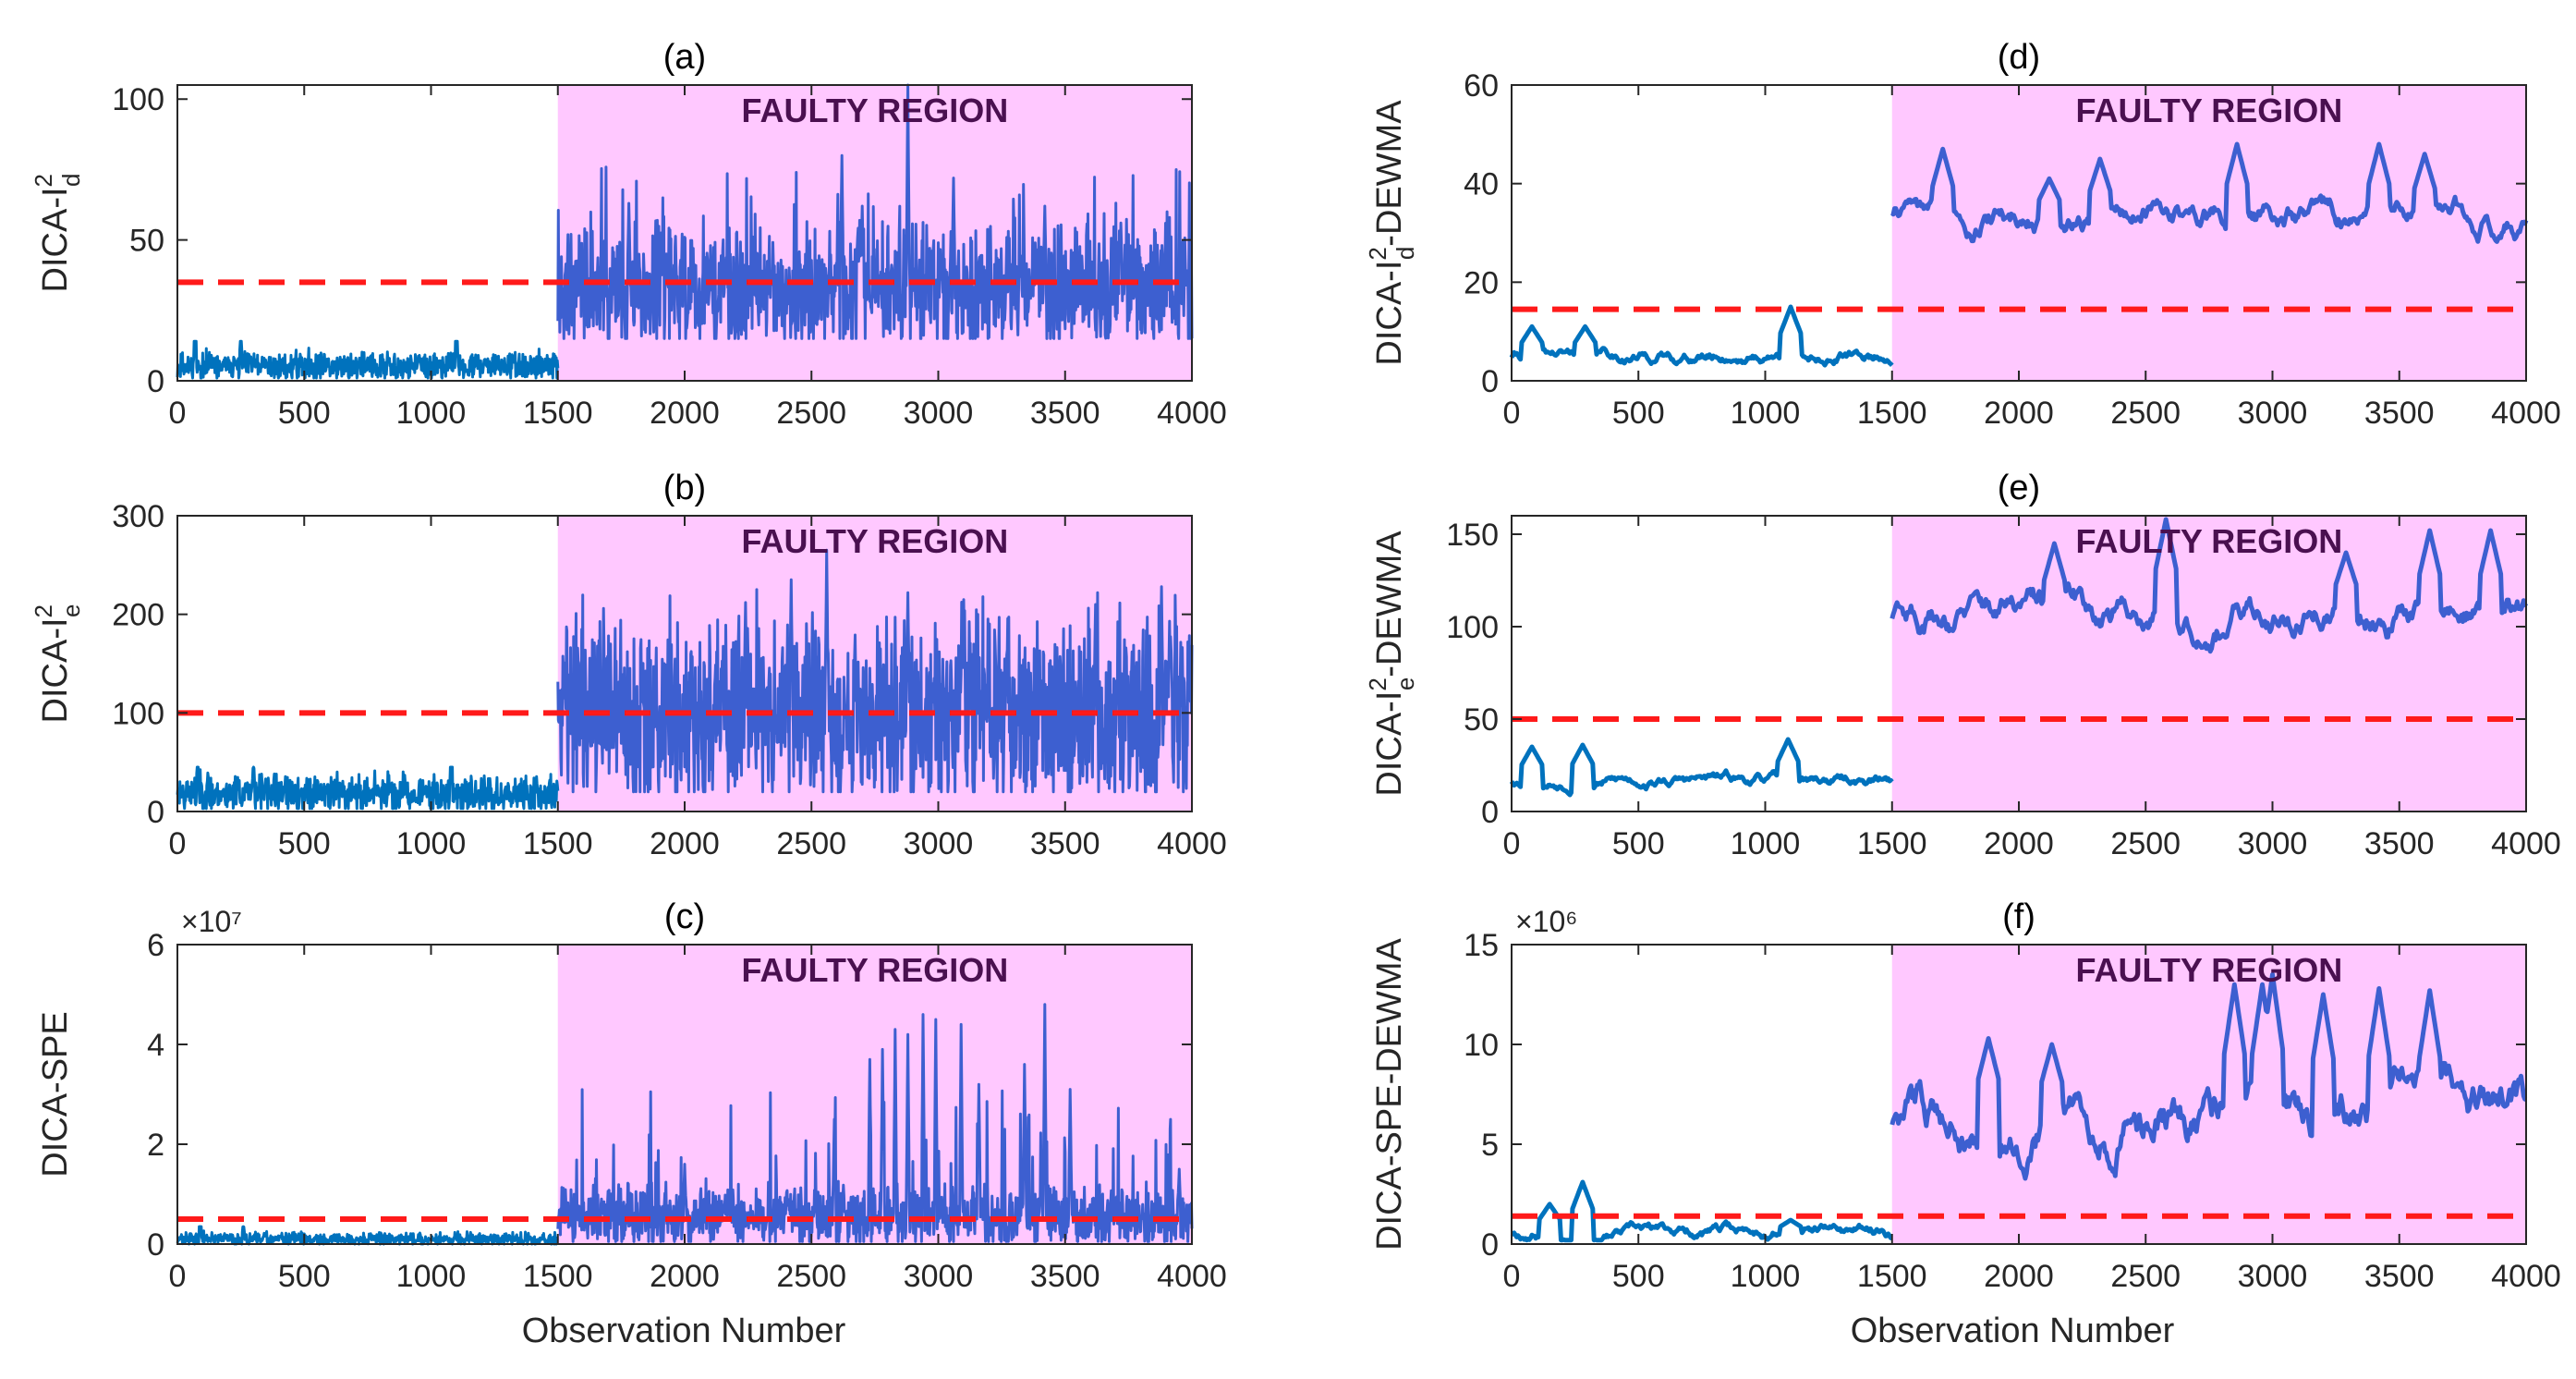 The width and height of the screenshot is (2576, 1379). What do you see at coordinates (1472, 627) in the screenshot?
I see `y-tick-label: 100` at bounding box center [1472, 627].